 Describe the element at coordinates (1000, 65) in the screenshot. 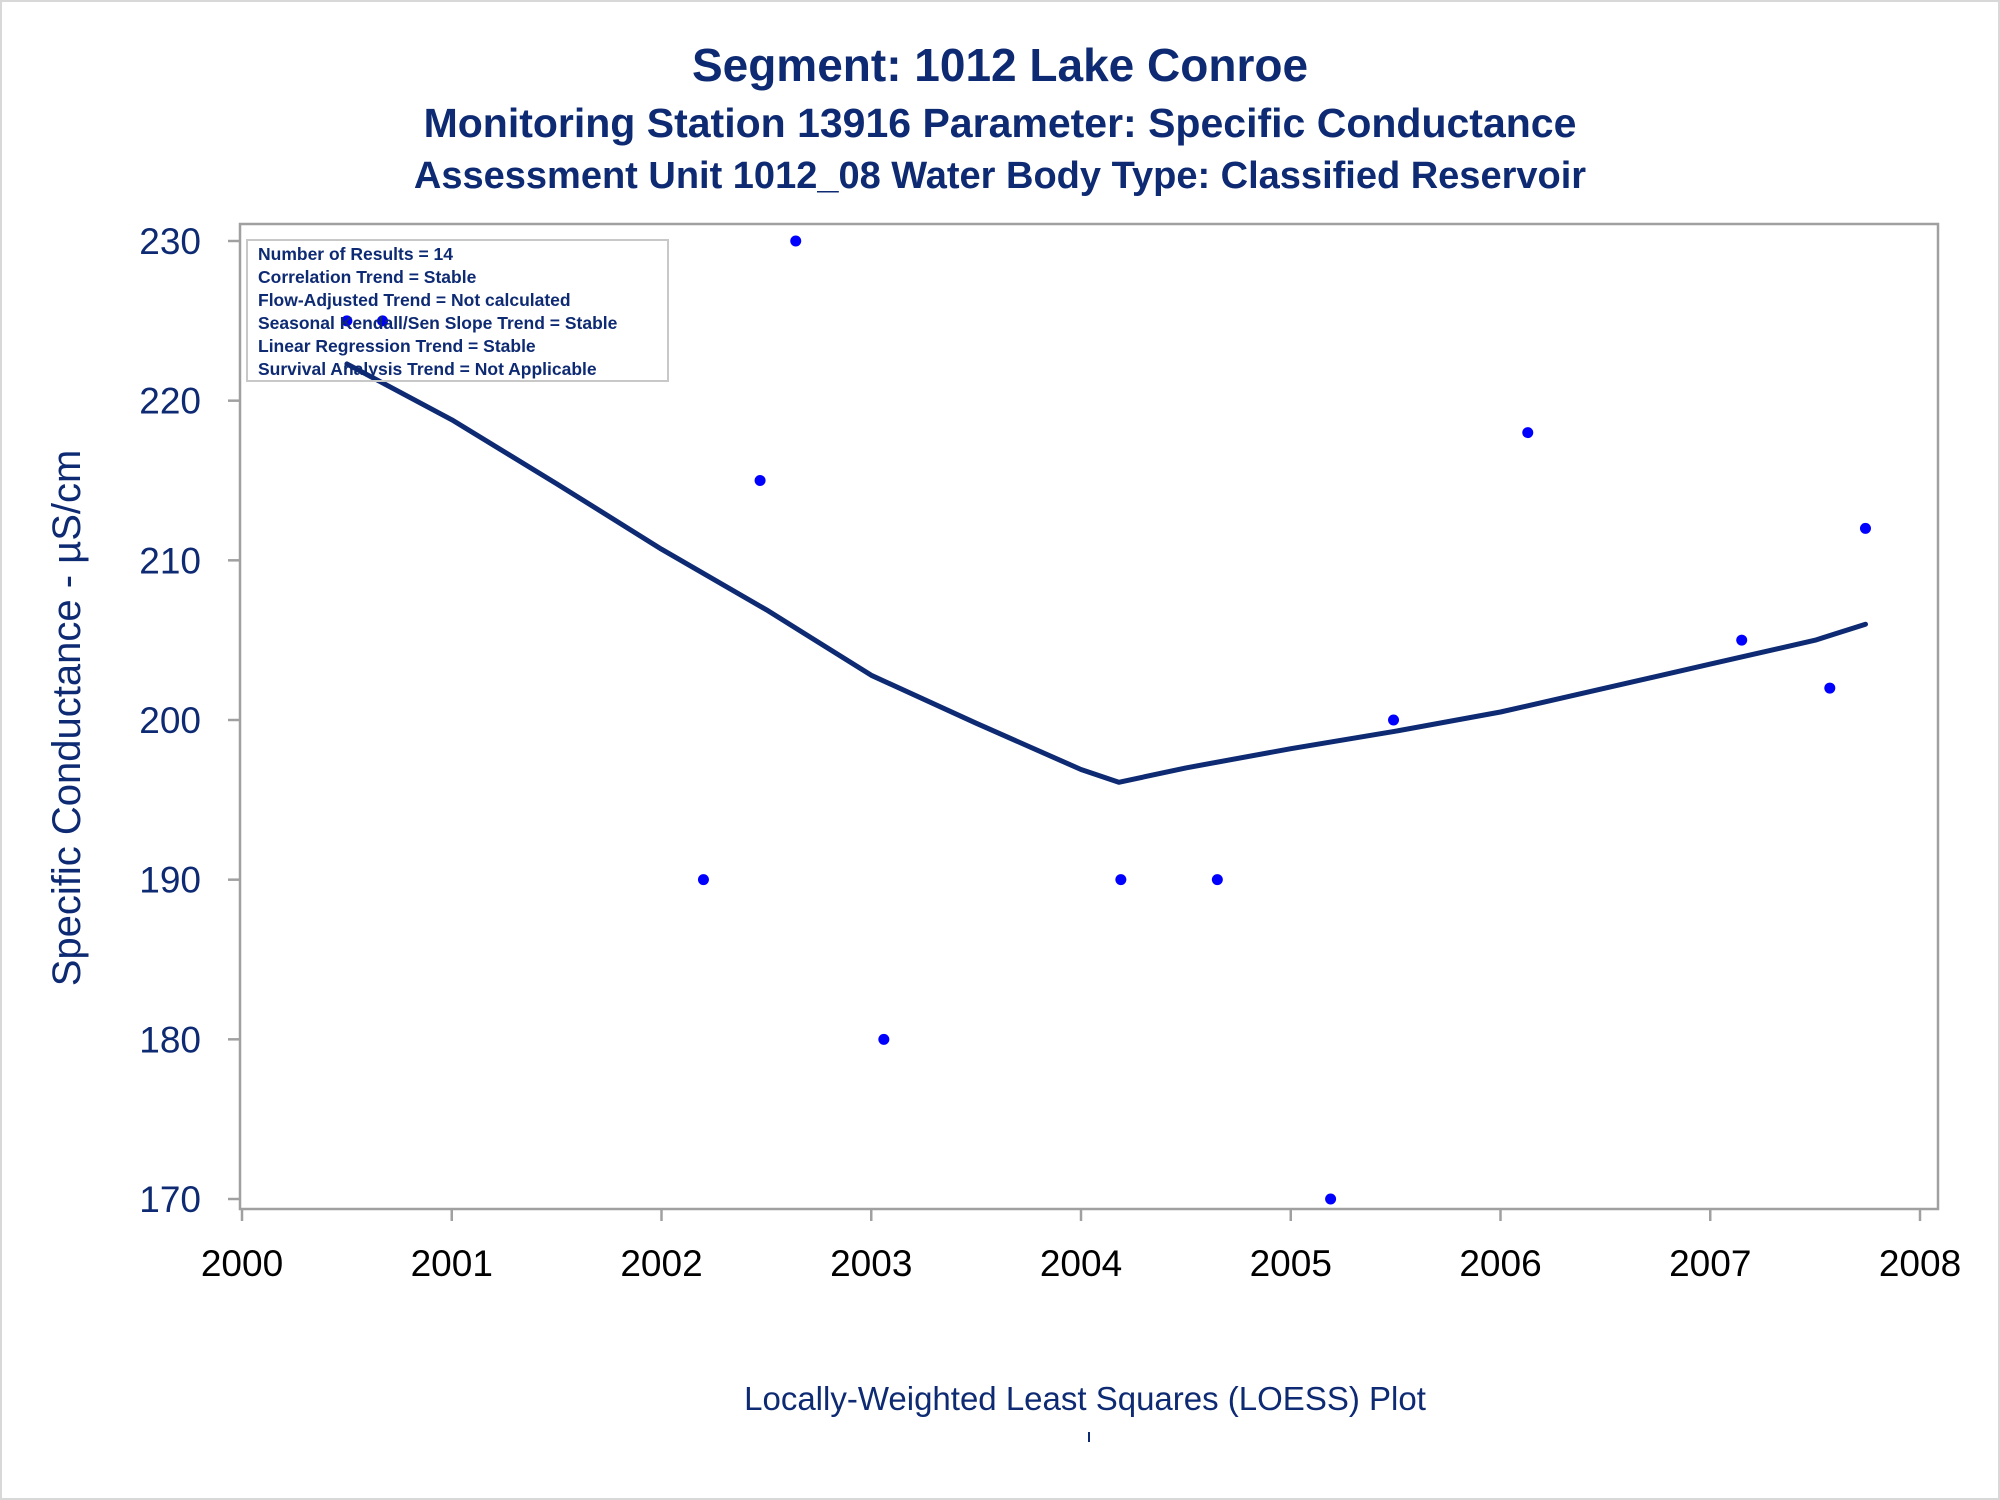

I see `chart-title: Segment: 1012 Lake Conroe` at that location.